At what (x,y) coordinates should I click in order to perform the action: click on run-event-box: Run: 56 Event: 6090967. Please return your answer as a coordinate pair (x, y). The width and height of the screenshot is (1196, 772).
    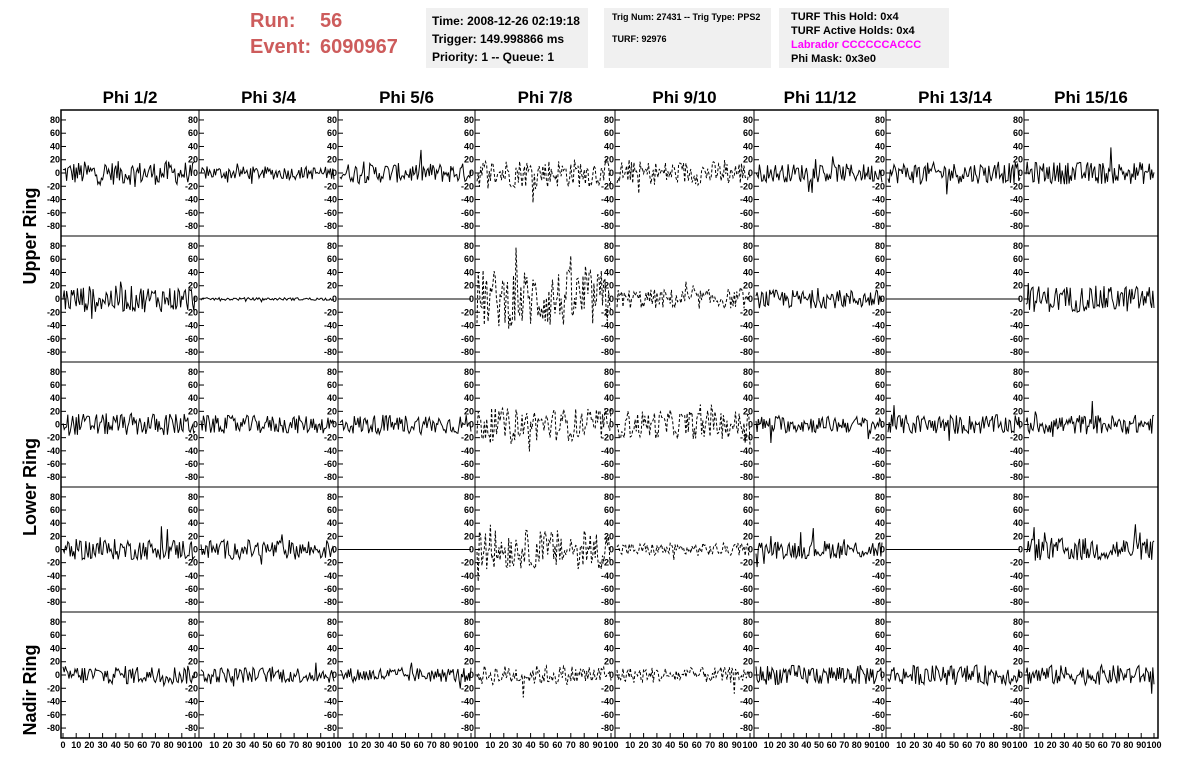
    Looking at the image, I should click on (332, 37).